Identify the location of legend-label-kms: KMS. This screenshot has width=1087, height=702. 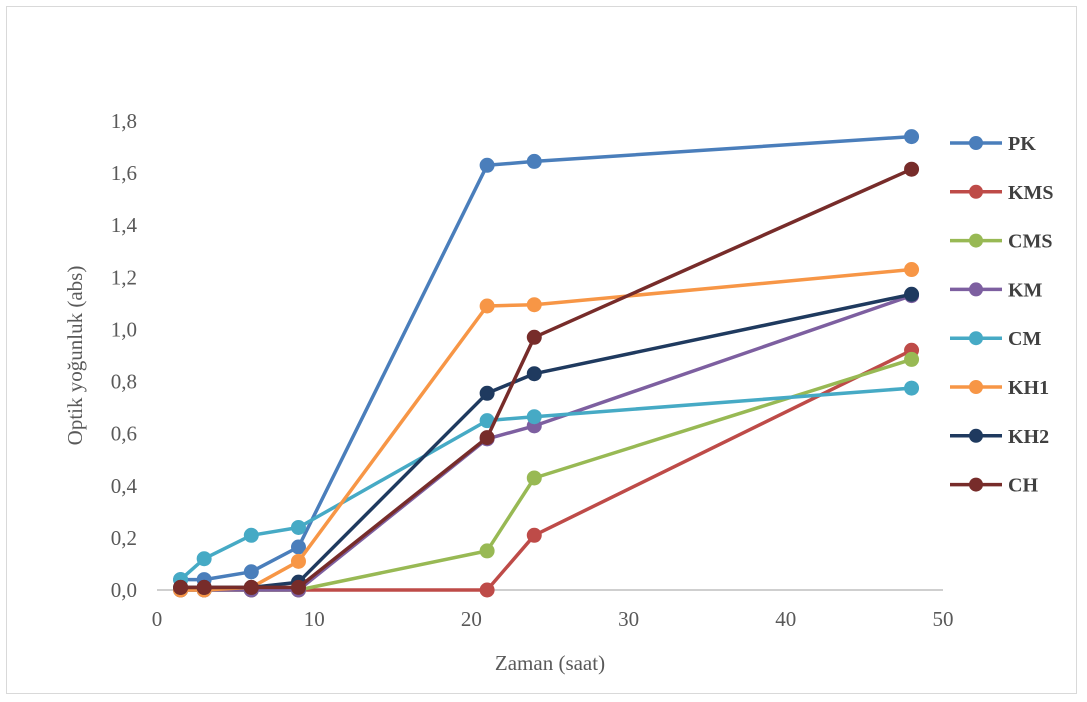
(1031, 193).